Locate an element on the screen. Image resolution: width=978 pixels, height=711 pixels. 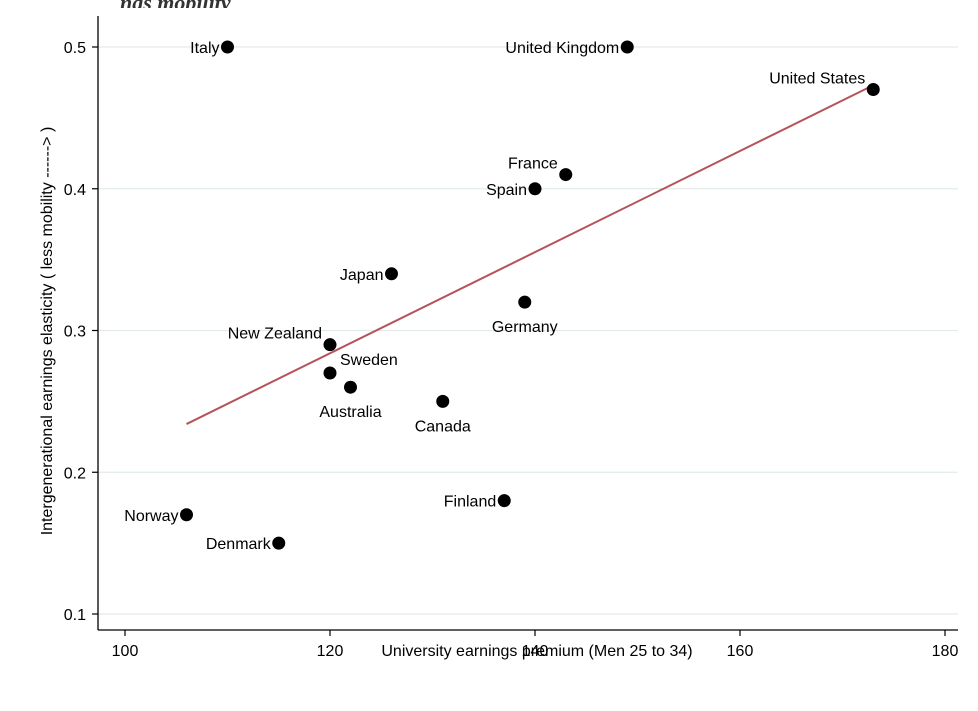
point-germany is located at coordinates (525, 302).